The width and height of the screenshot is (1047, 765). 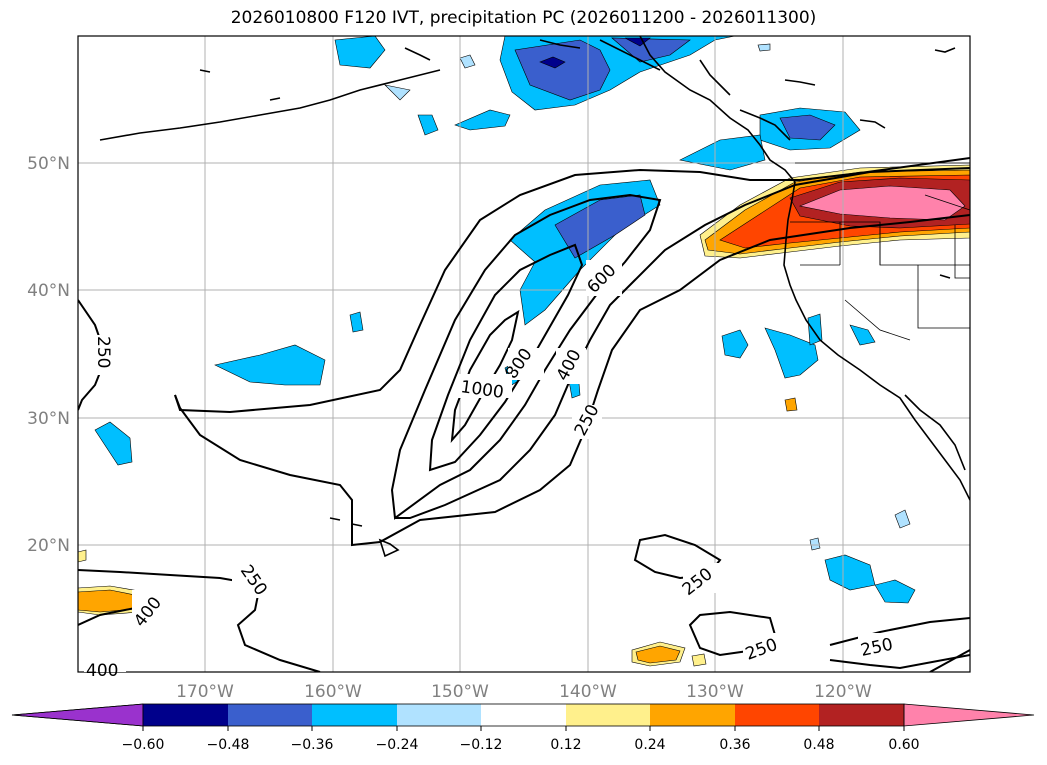 What do you see at coordinates (333, 692) in the screenshot?
I see `lon-label: 160°W` at bounding box center [333, 692].